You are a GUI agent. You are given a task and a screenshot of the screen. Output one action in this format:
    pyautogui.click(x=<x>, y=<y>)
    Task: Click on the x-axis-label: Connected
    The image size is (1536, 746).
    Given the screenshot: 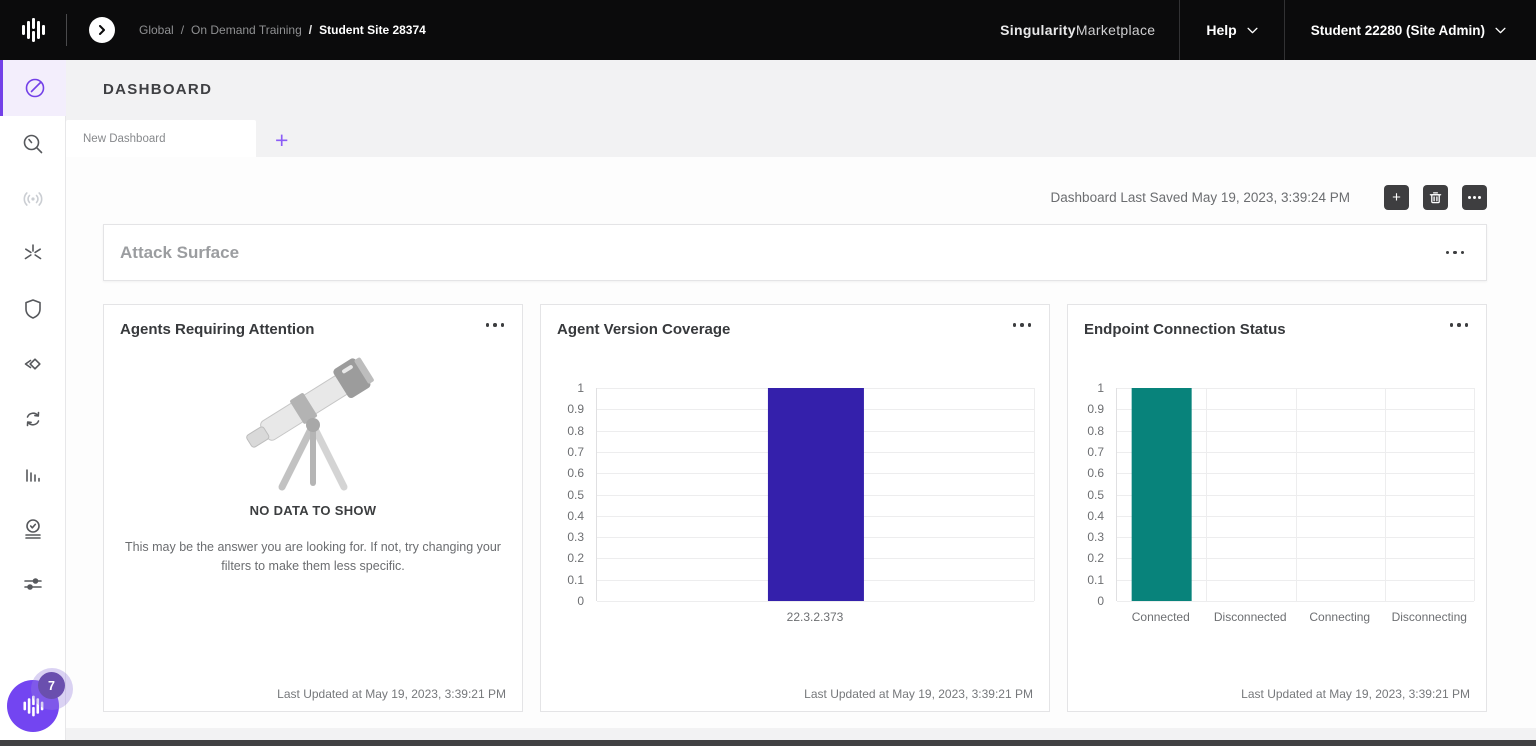 What is the action you would take?
    pyautogui.click(x=1160, y=617)
    